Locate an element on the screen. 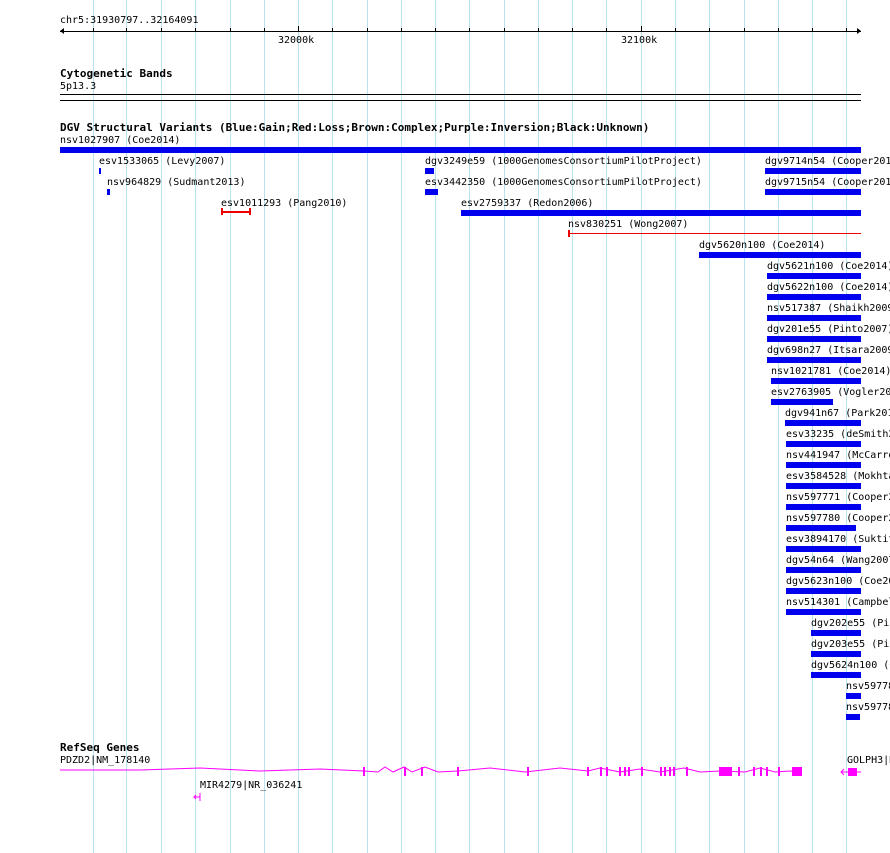  cytoband-bar-top is located at coordinates (460, 94).